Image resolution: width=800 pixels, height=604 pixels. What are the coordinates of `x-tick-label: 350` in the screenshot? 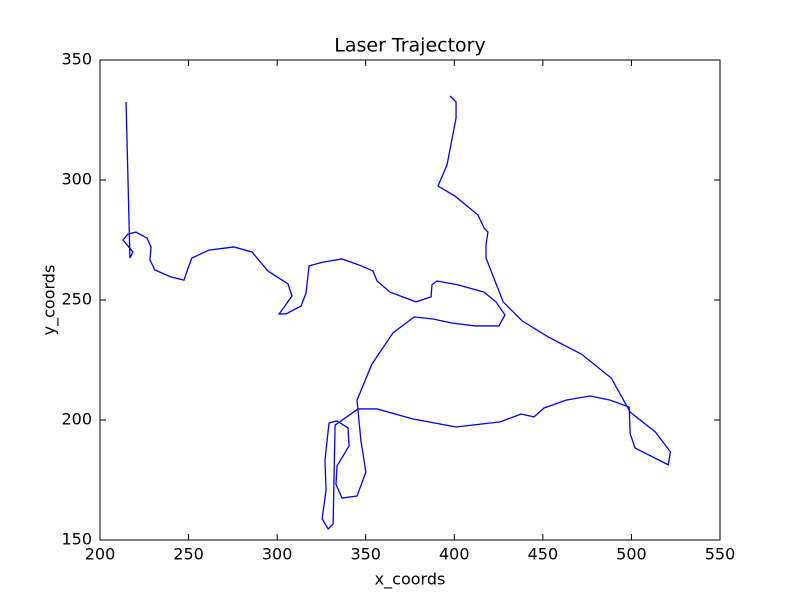 It's located at (365, 554).